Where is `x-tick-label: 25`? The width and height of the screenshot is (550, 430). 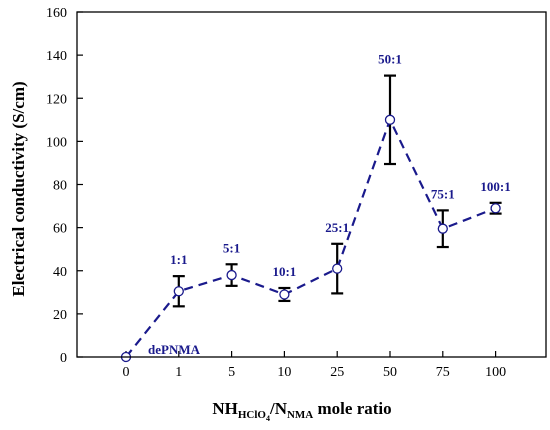
x-tick-label: 25 is located at coordinates (337, 372).